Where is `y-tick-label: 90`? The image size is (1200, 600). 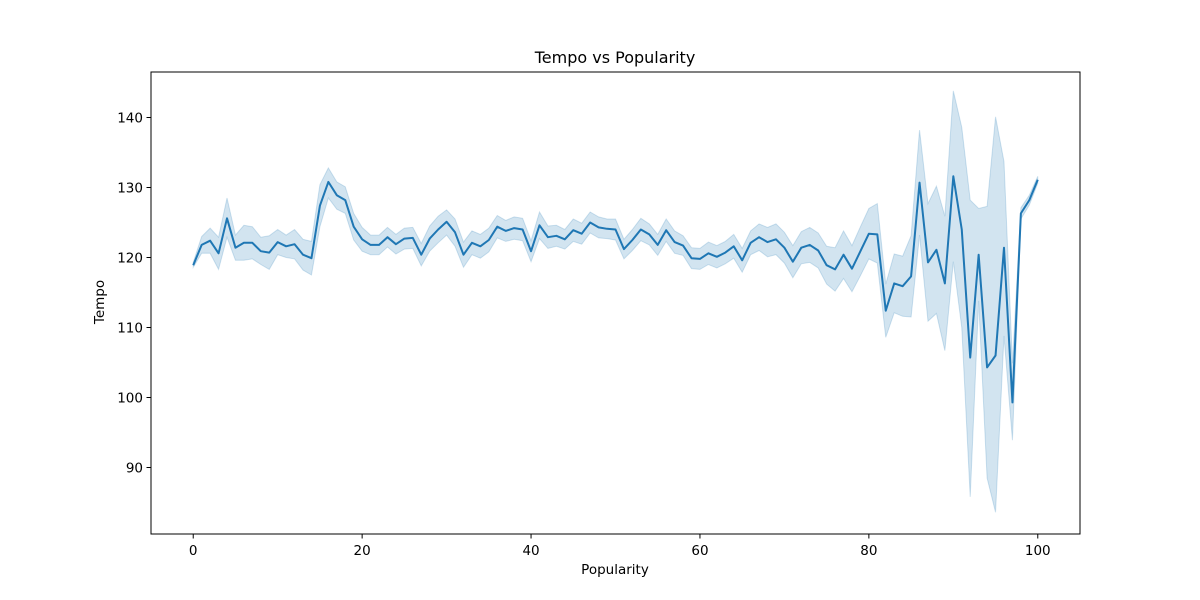
y-tick-label: 90 is located at coordinates (134, 469).